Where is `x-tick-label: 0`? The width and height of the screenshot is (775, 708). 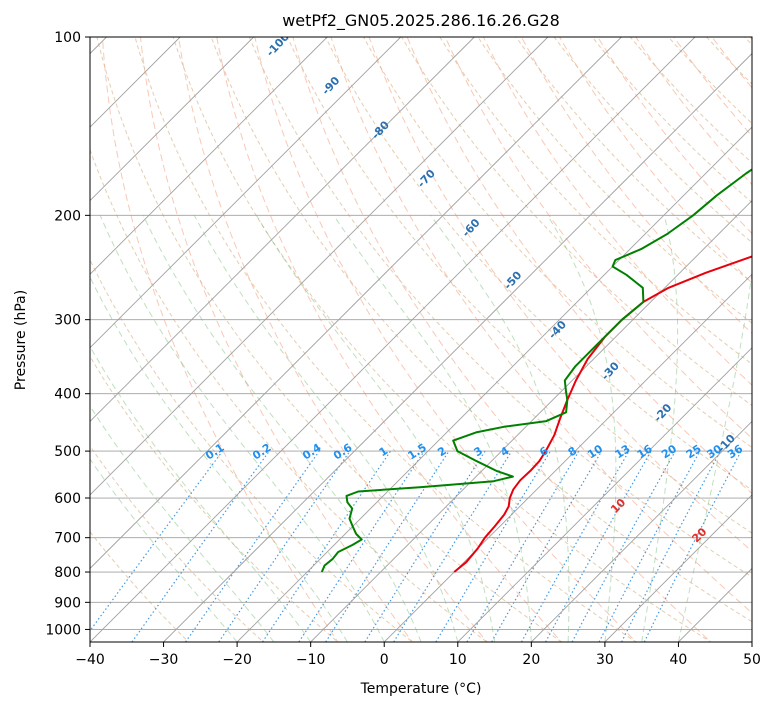 x-tick-label: 0 is located at coordinates (384, 660).